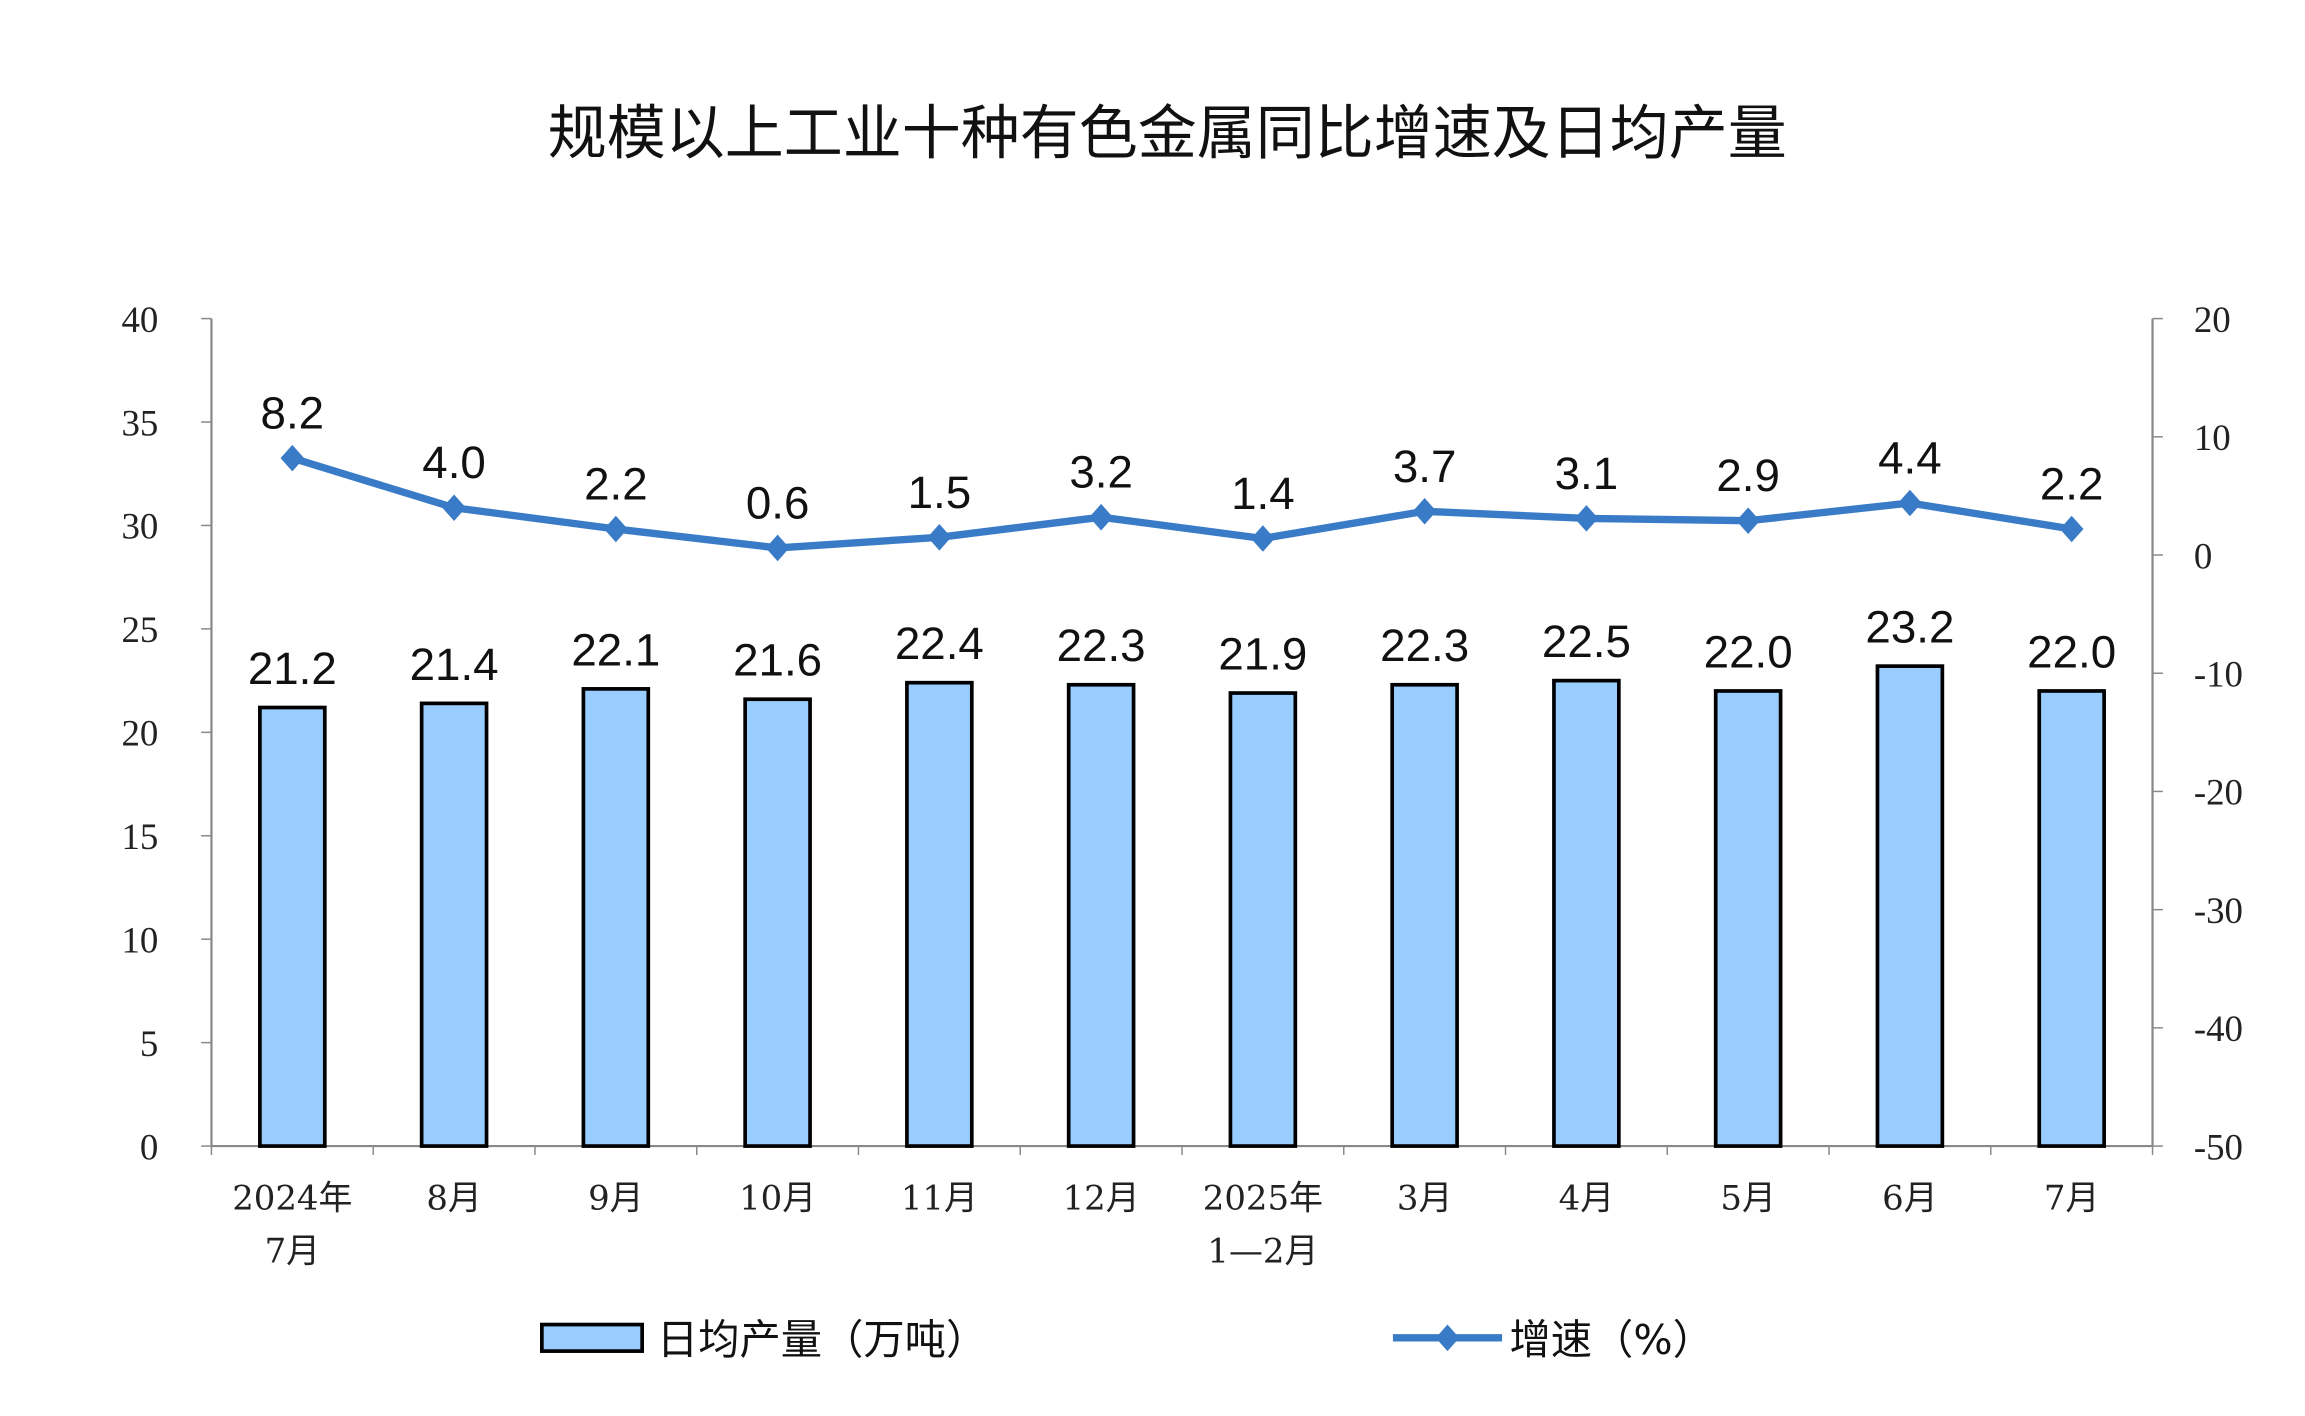  I want to click on bar-data-label: 21.4, so click(454, 664).